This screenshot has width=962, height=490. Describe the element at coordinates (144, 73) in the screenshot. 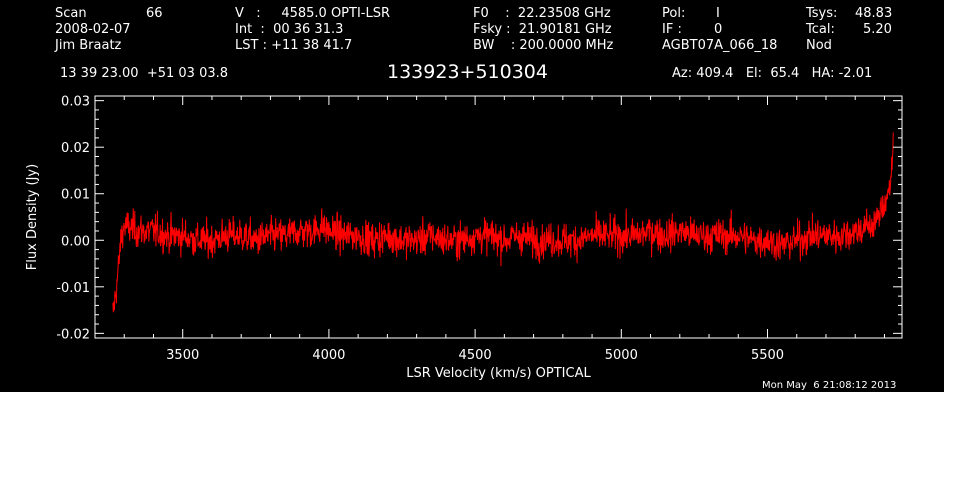

I see `source-coordinates: 13 39 23.00 +51 03 03.8` at that location.